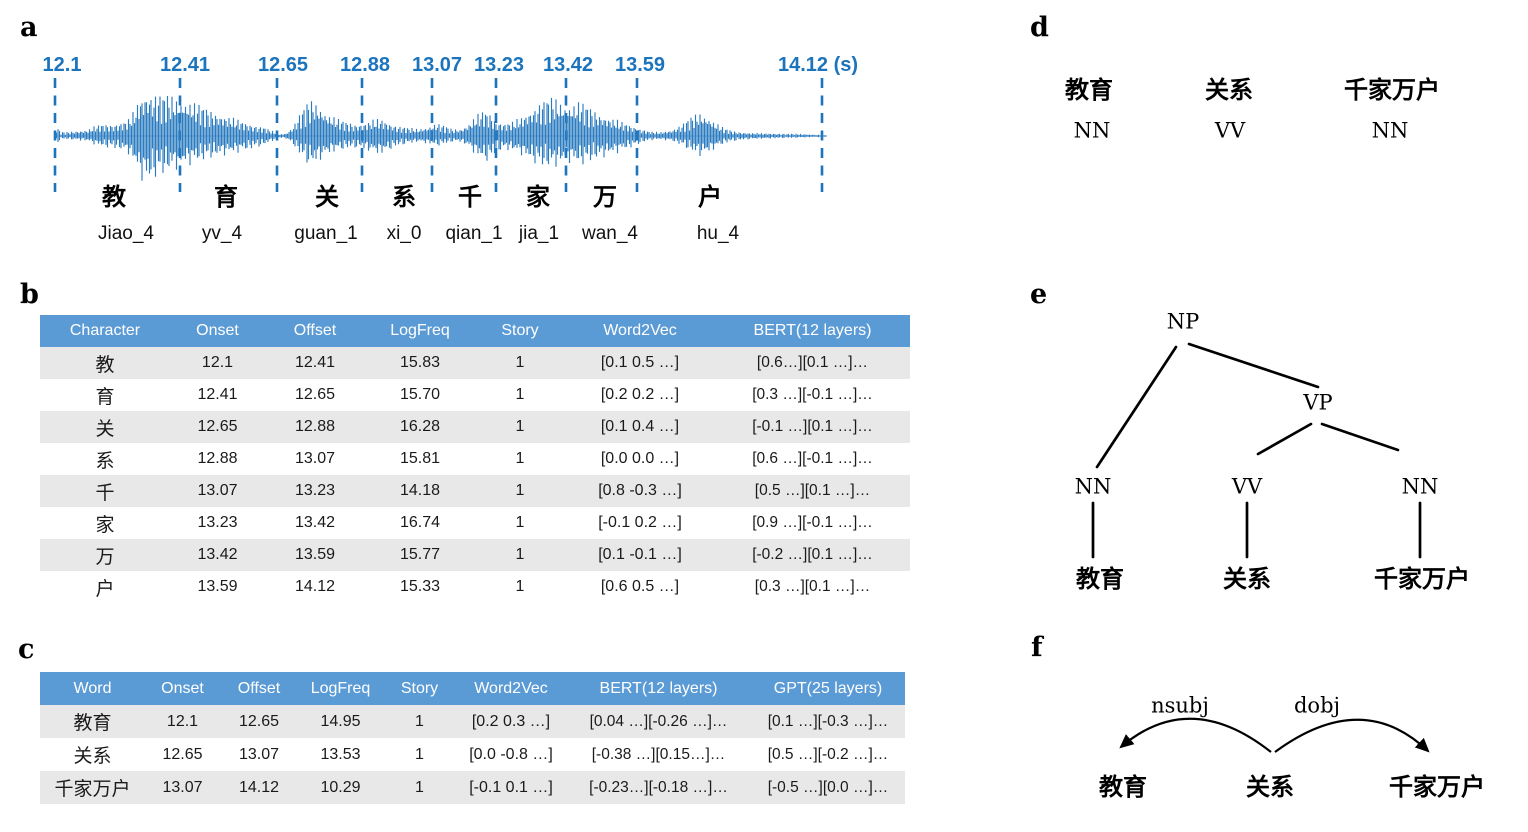 This screenshot has width=1528, height=832. What do you see at coordinates (26, 649) in the screenshot?
I see `panel-label-c: c` at bounding box center [26, 649].